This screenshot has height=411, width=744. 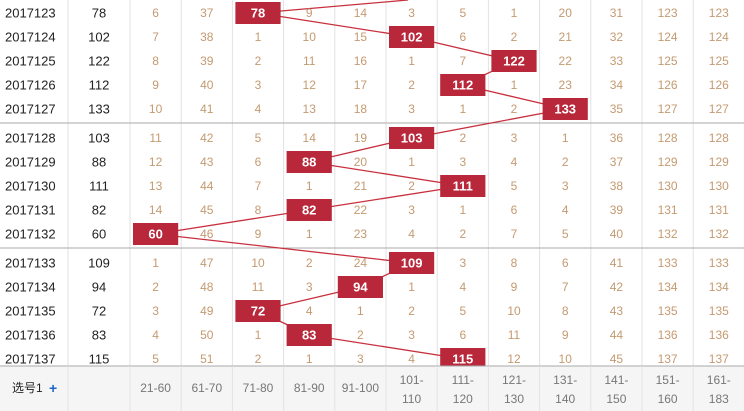 I want to click on miss-count: 133, so click(x=719, y=263).